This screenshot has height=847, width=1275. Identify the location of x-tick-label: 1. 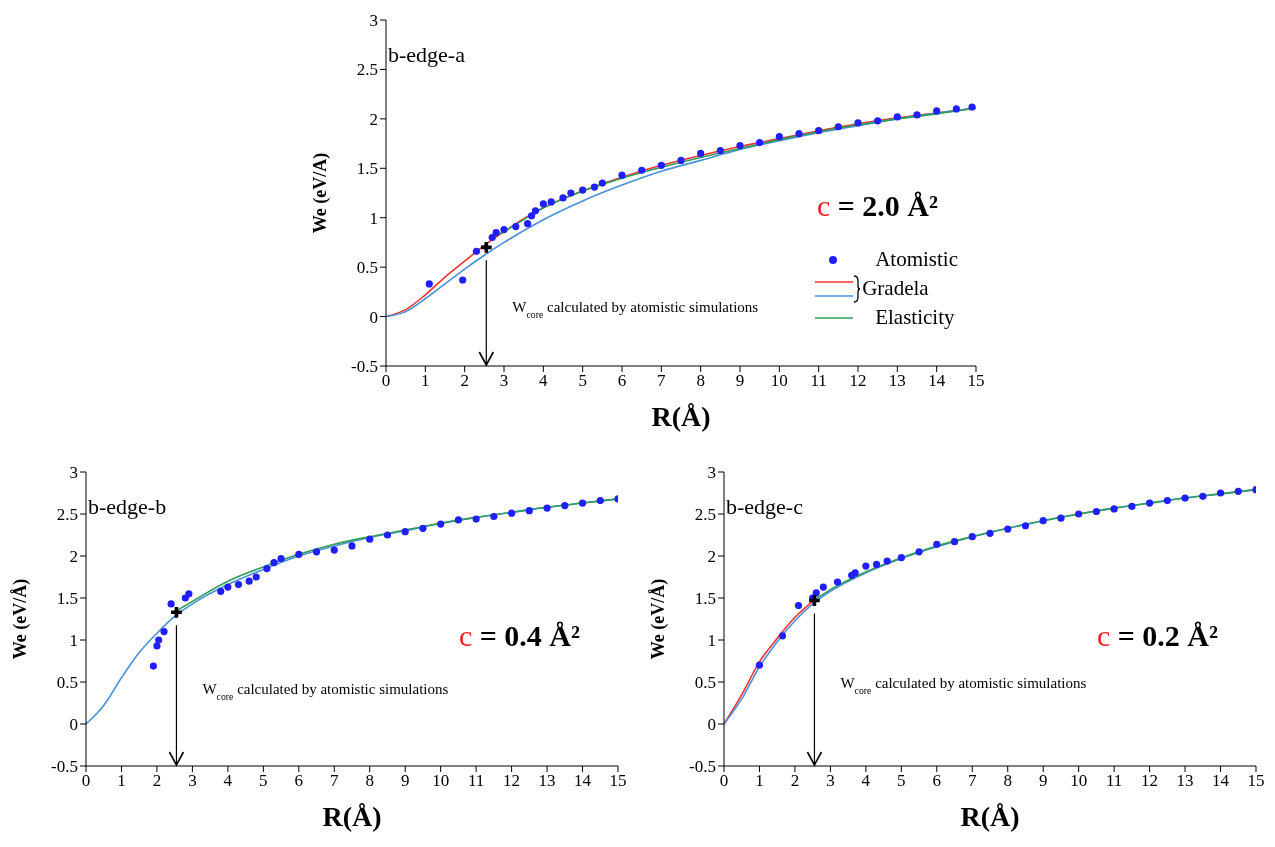
(759, 781).